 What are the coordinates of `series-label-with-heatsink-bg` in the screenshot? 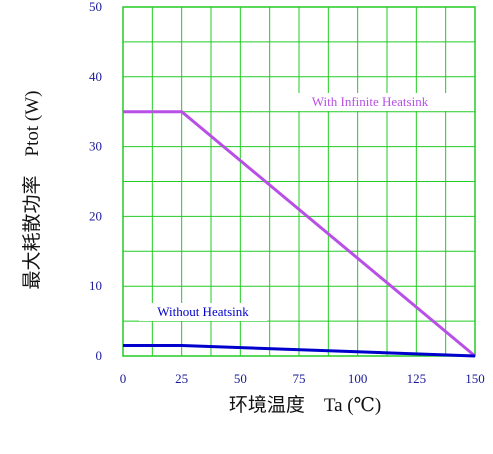 It's located at (370, 102).